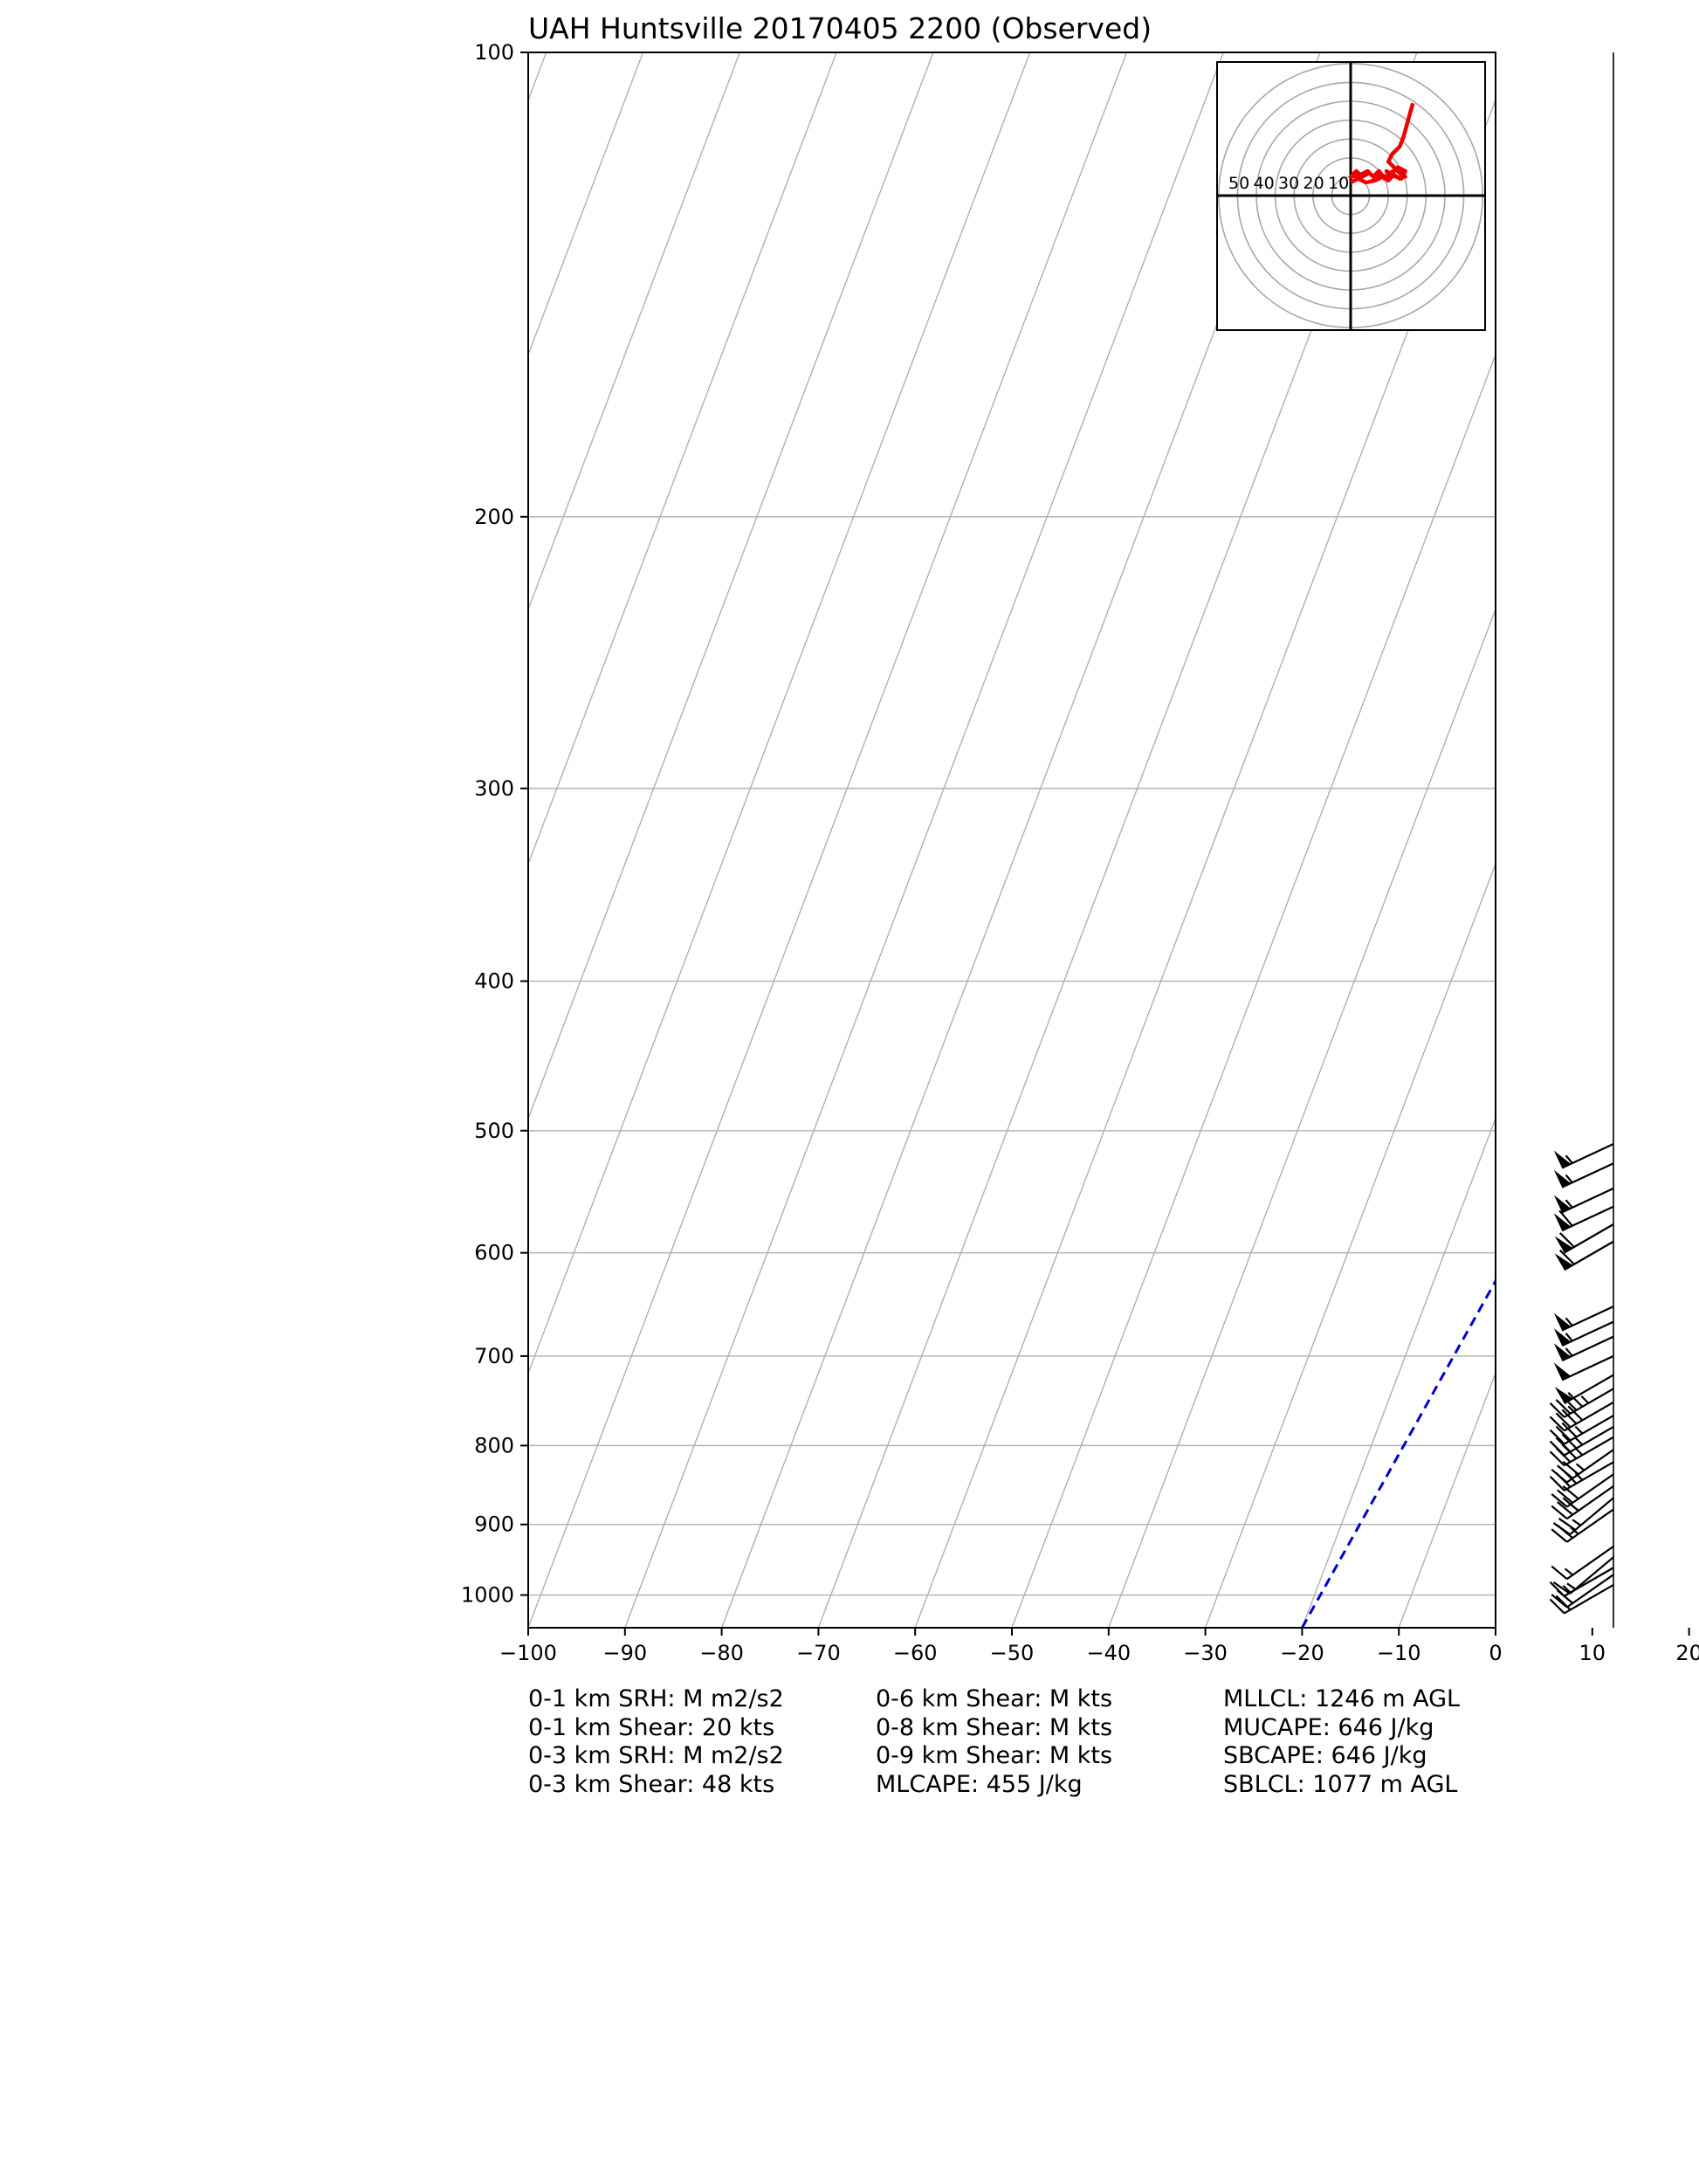  I want to click on stat-mllcl: MLLCL: 1246 m AGL, so click(1342, 1698).